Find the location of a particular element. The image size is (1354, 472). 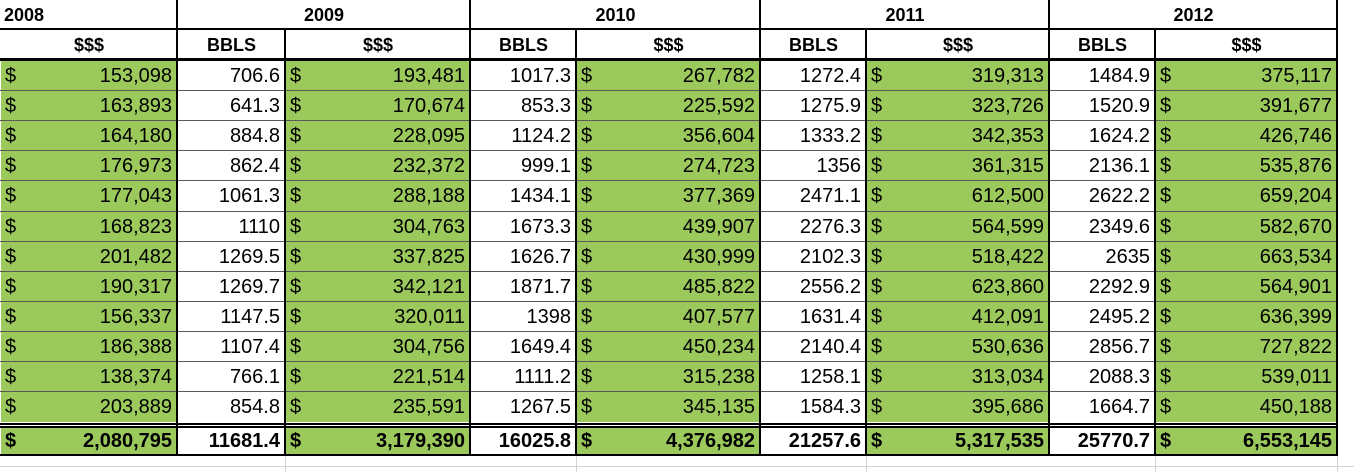

row-10-bbls-cell: 1107.4 is located at coordinates (250, 346).